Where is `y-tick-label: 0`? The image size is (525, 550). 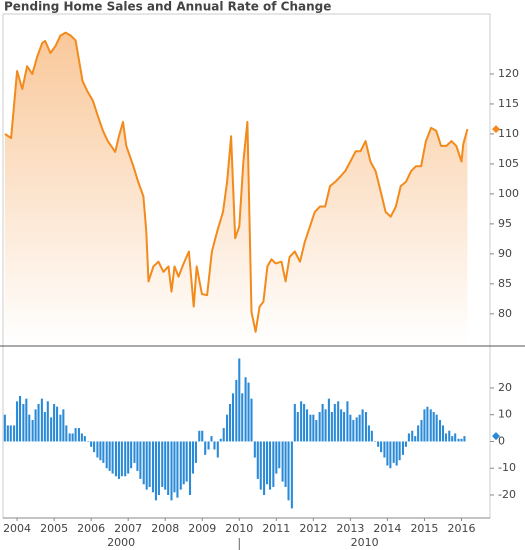
y-tick-label: 0 is located at coordinates (501, 440).